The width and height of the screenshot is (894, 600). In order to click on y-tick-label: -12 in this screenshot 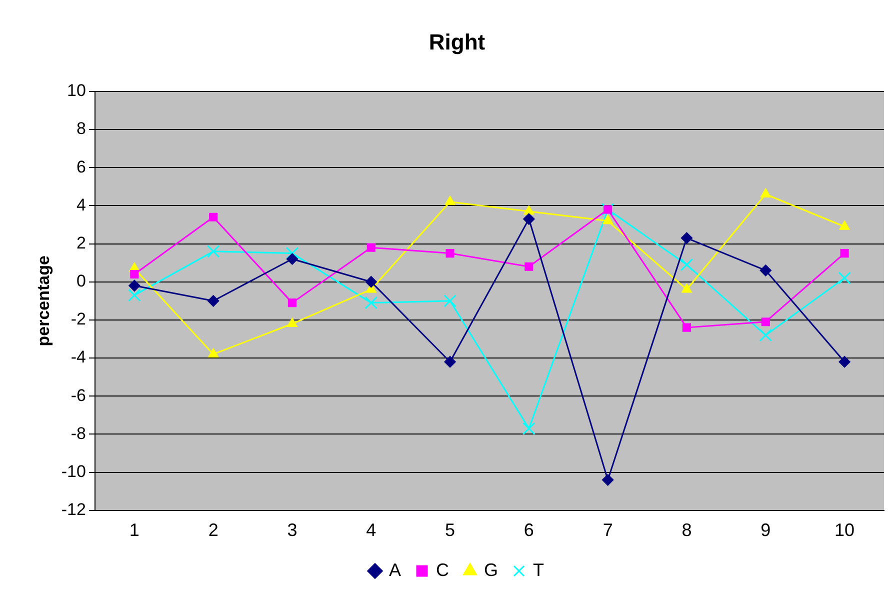, I will do `click(73, 510)`.